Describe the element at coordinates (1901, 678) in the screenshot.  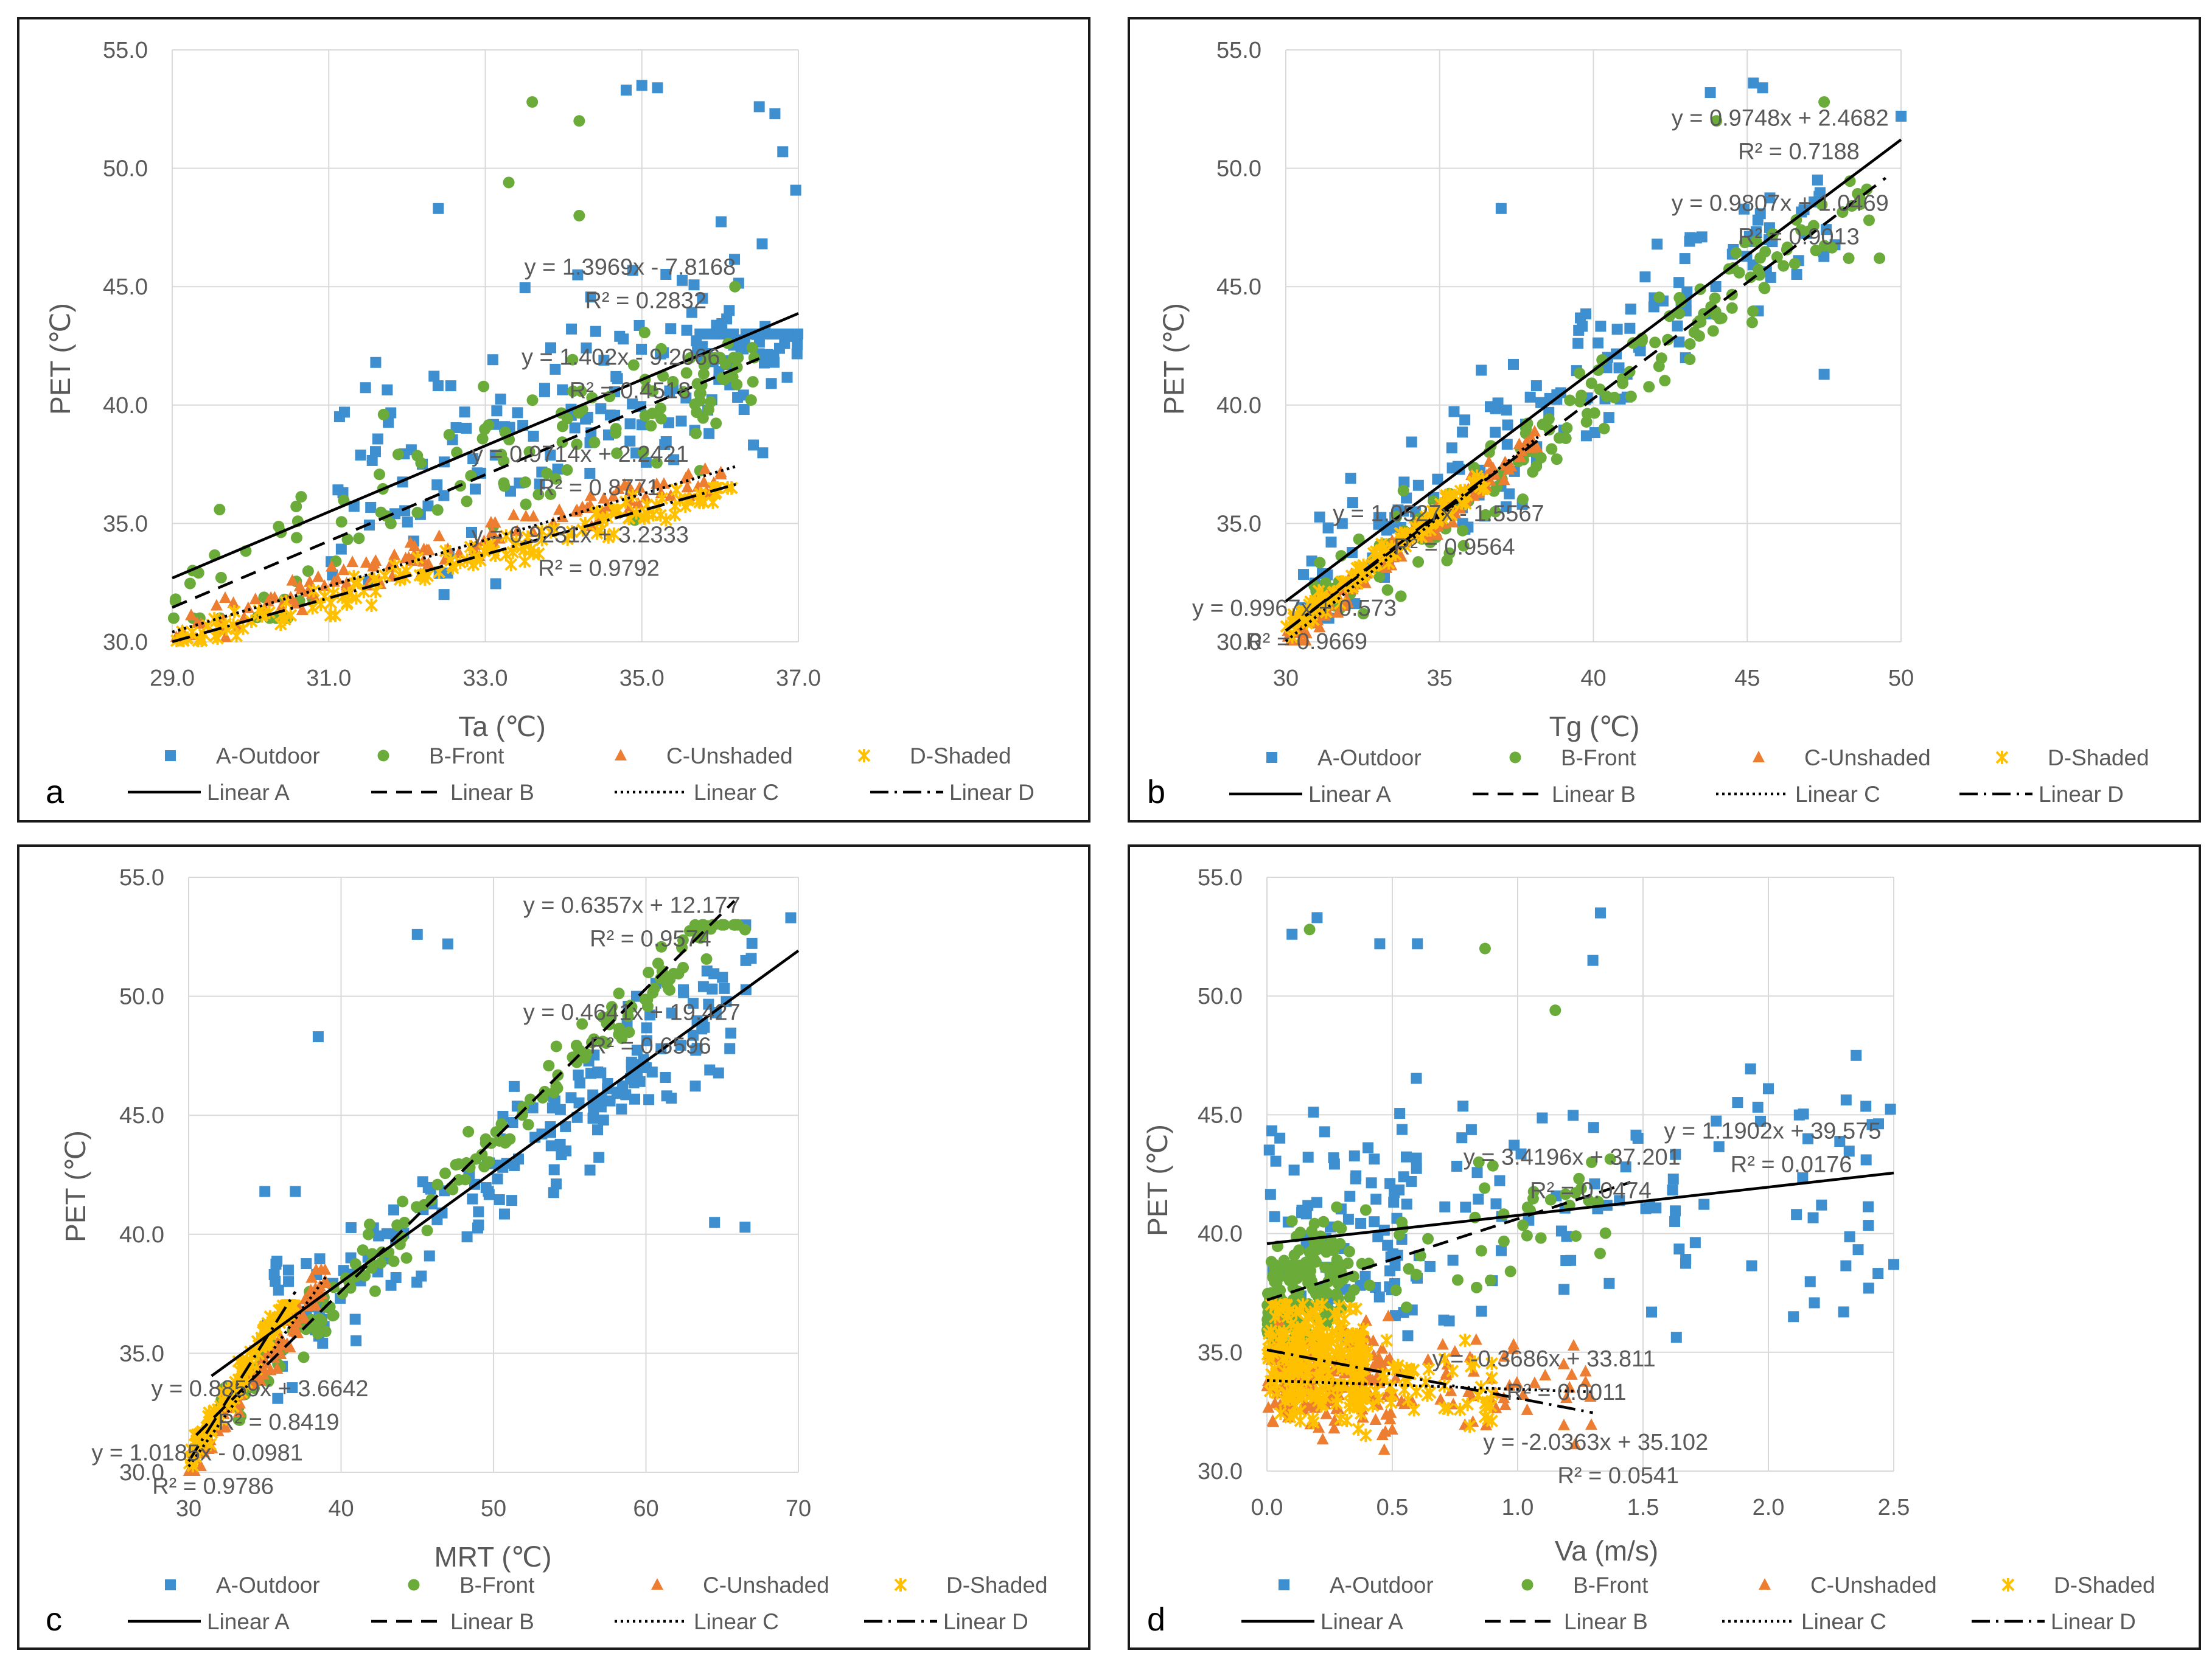
I see `x-tick-label: 50` at that location.